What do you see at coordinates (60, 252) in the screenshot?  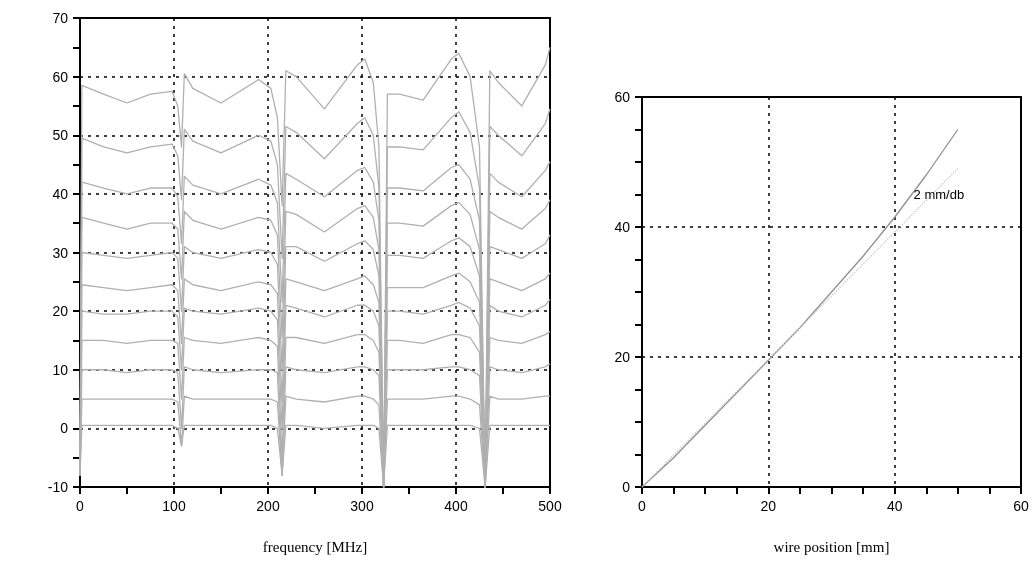 I see `y-tick-label: 30` at bounding box center [60, 252].